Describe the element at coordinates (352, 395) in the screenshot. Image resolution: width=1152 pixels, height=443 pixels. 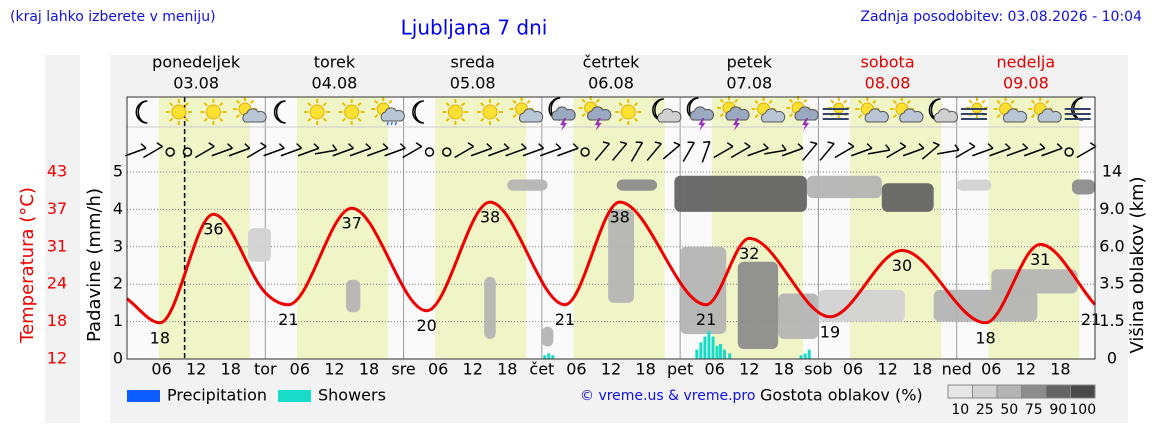
I see `legend-label: Showers` at that location.